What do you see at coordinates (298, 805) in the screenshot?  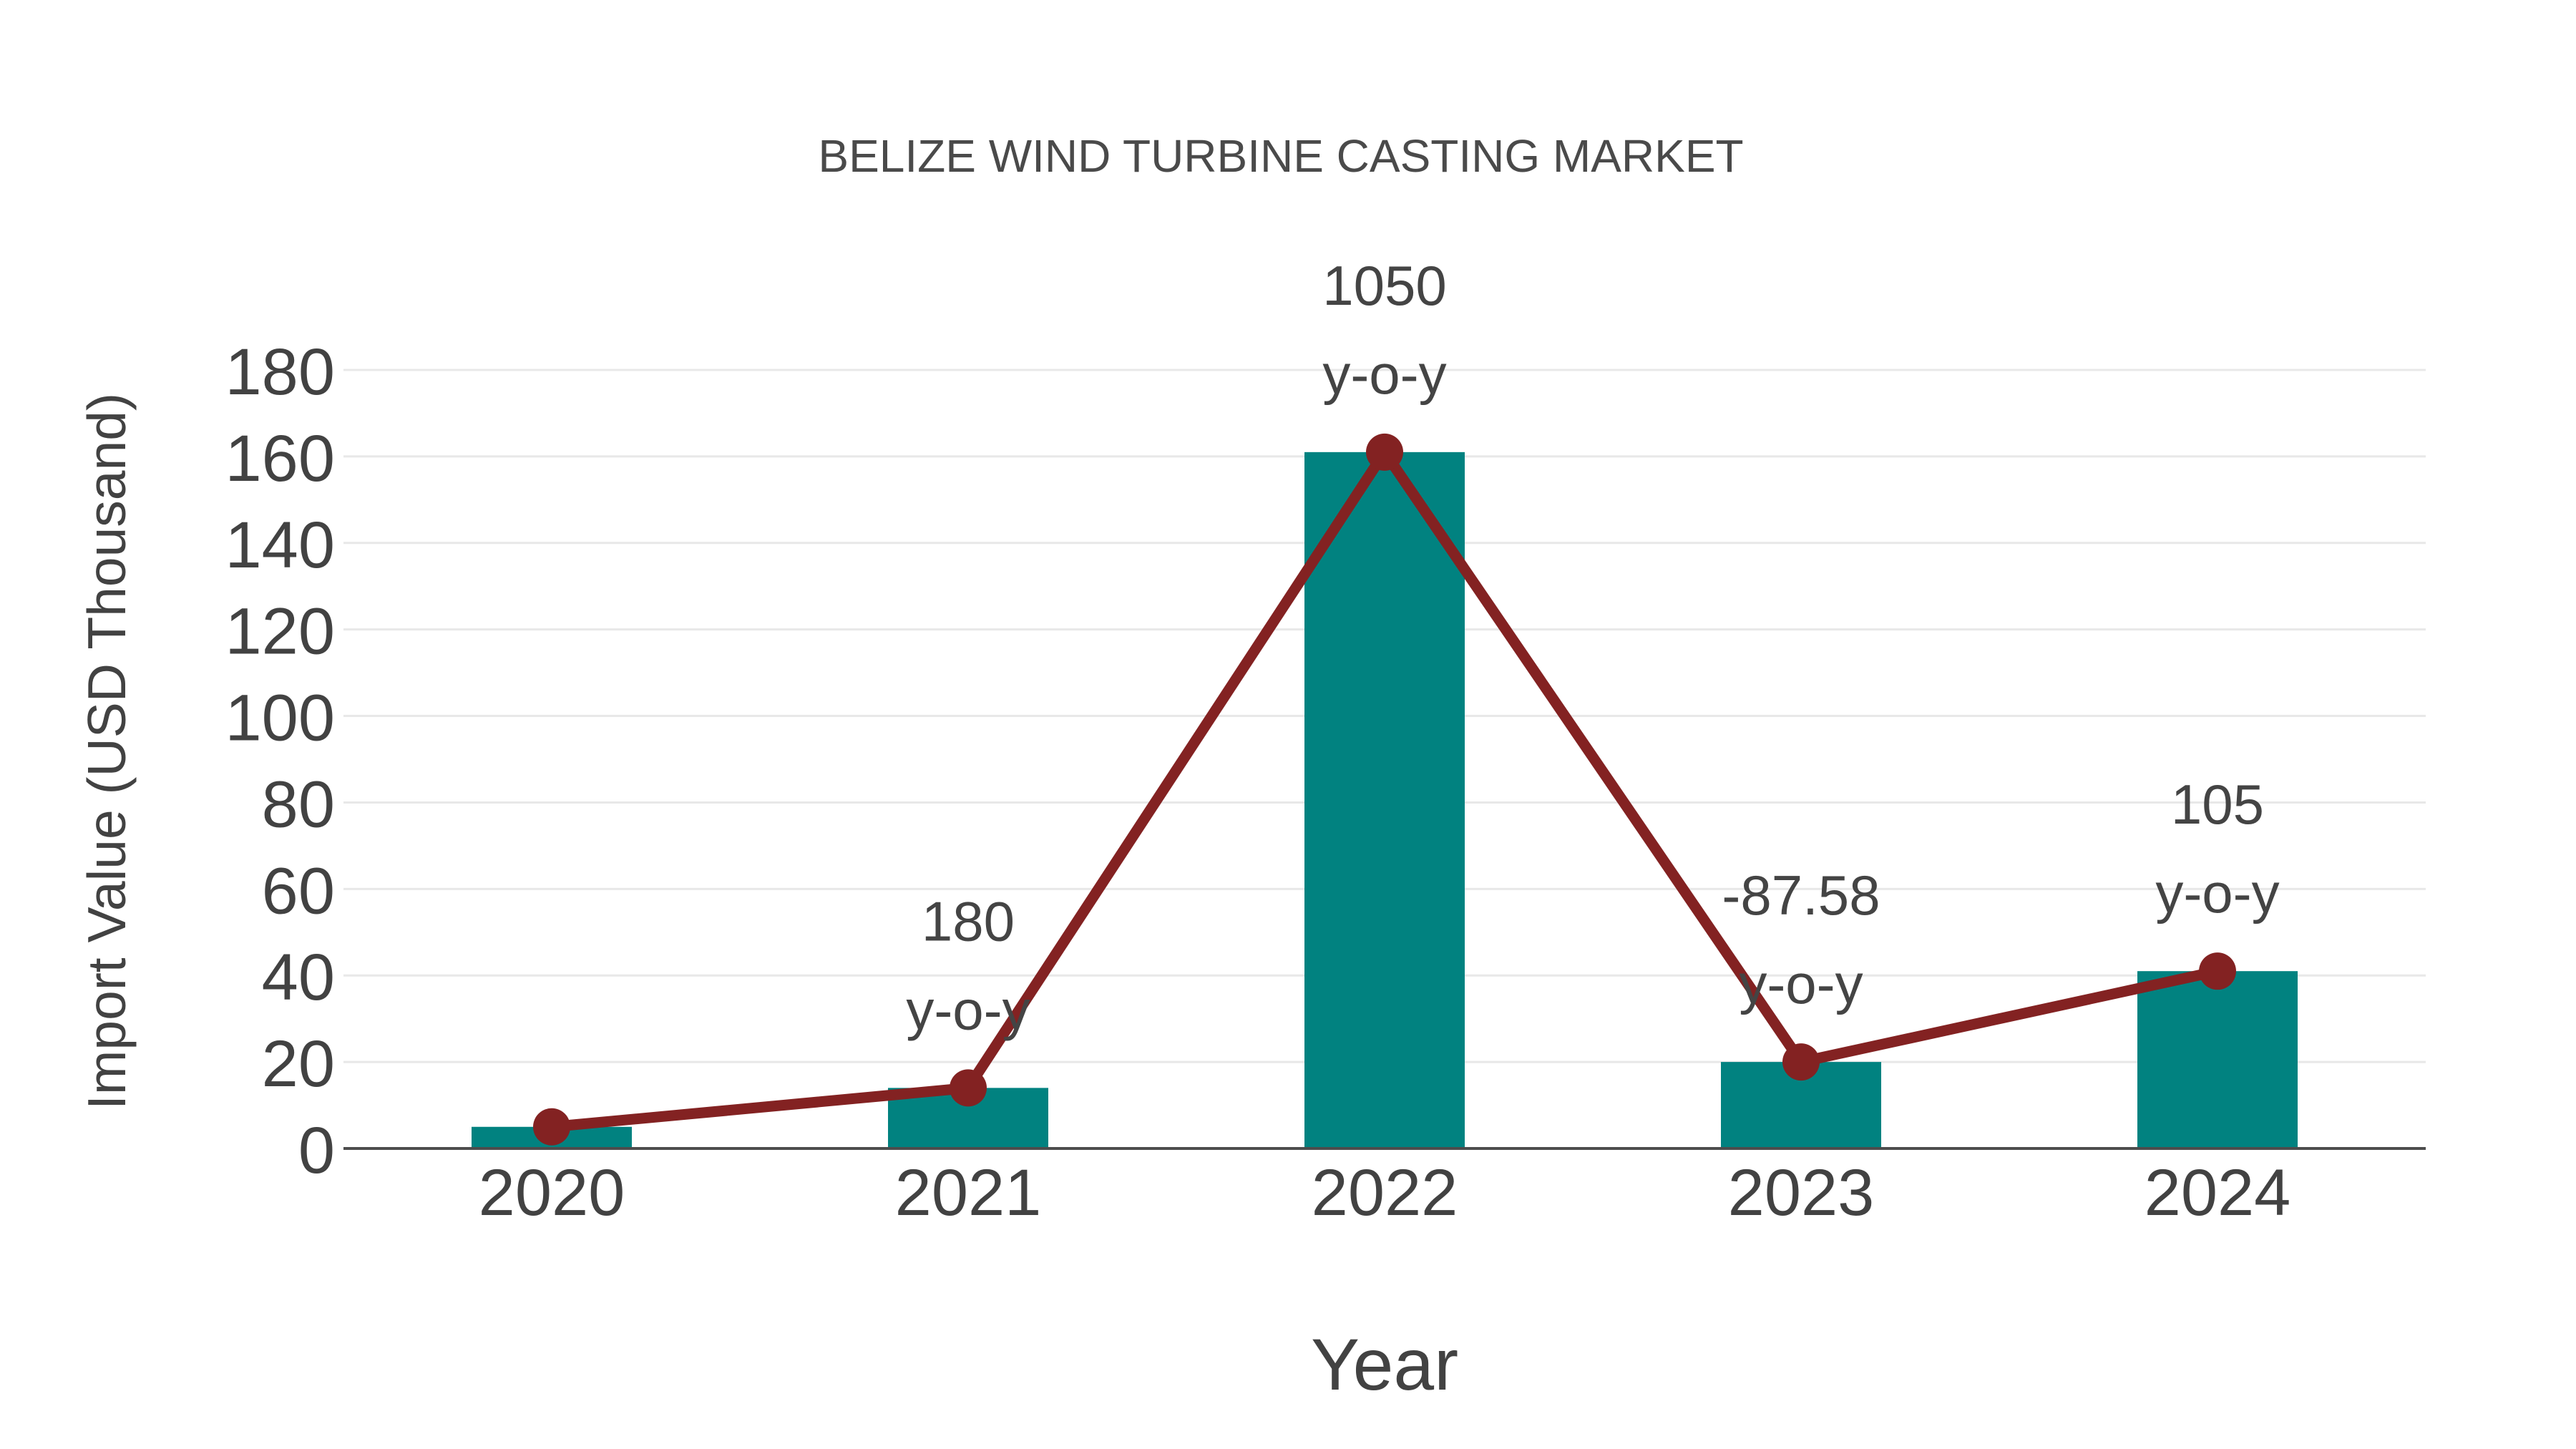 I see `y-tick-label: 80` at bounding box center [298, 805].